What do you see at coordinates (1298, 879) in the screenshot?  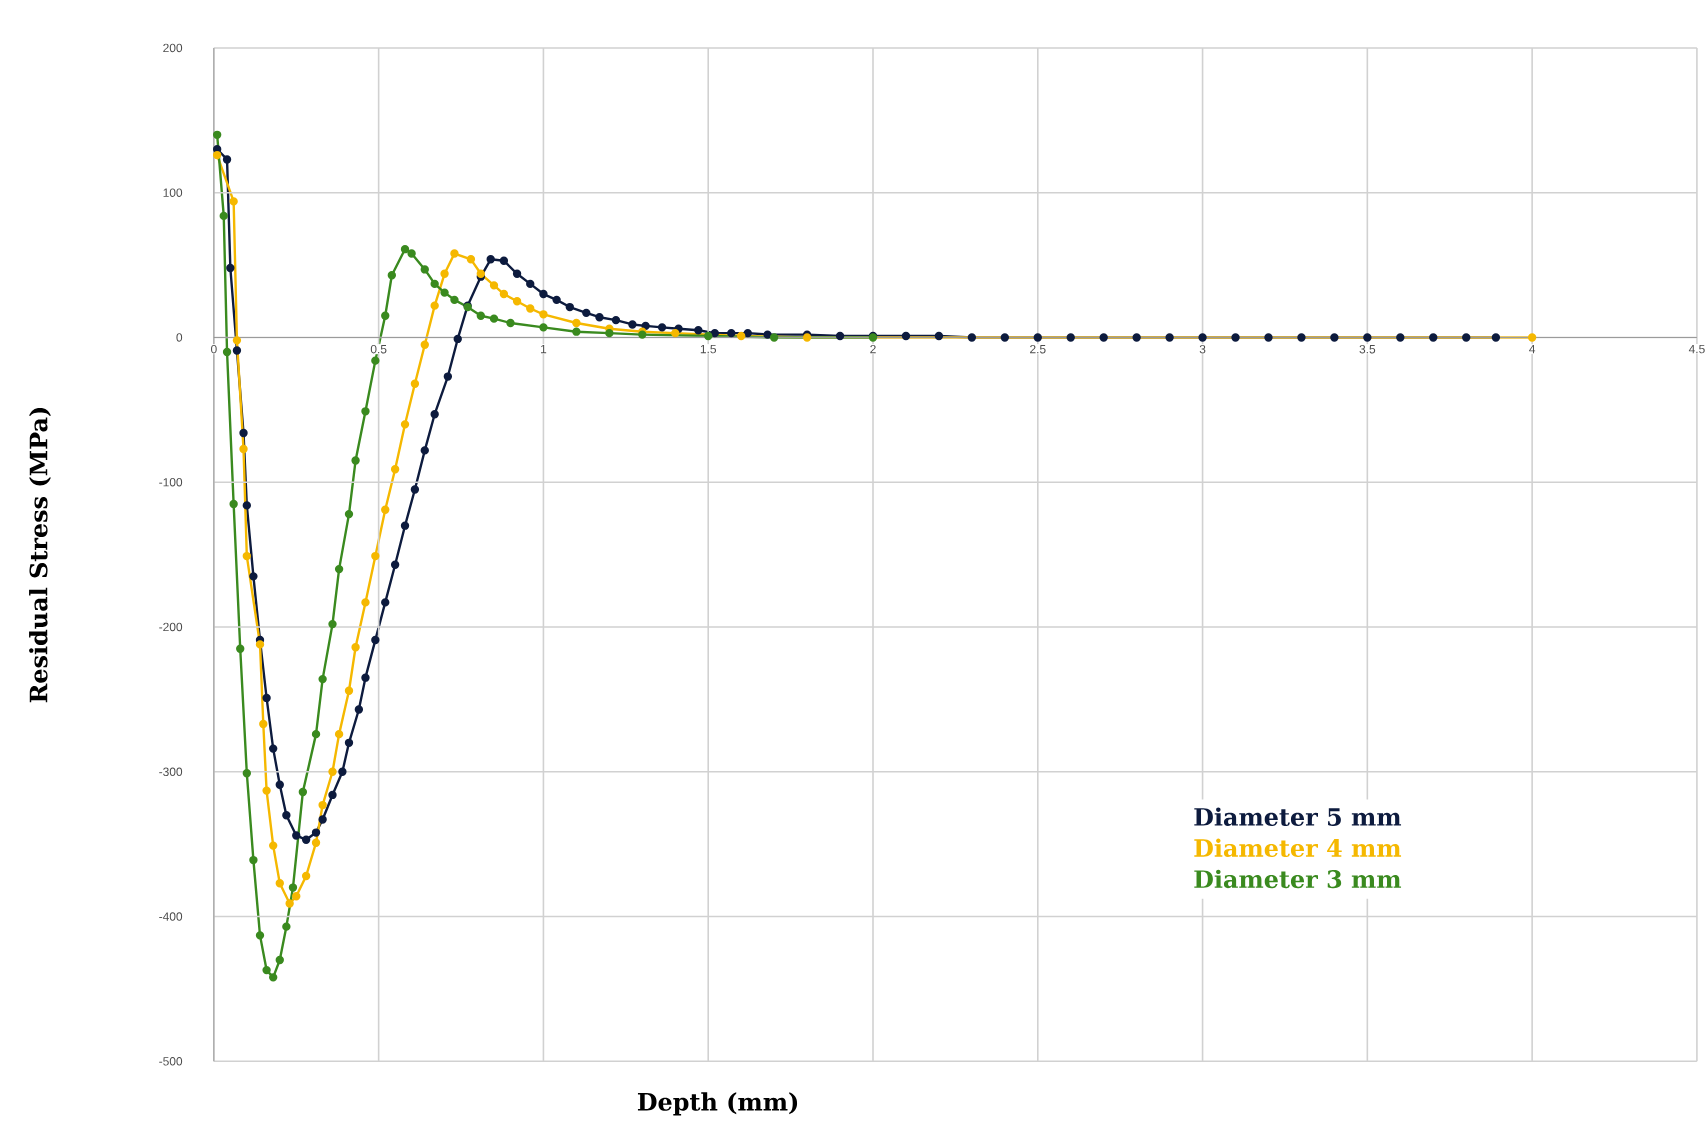 I see `text: Diameter 3 mm` at bounding box center [1298, 879].